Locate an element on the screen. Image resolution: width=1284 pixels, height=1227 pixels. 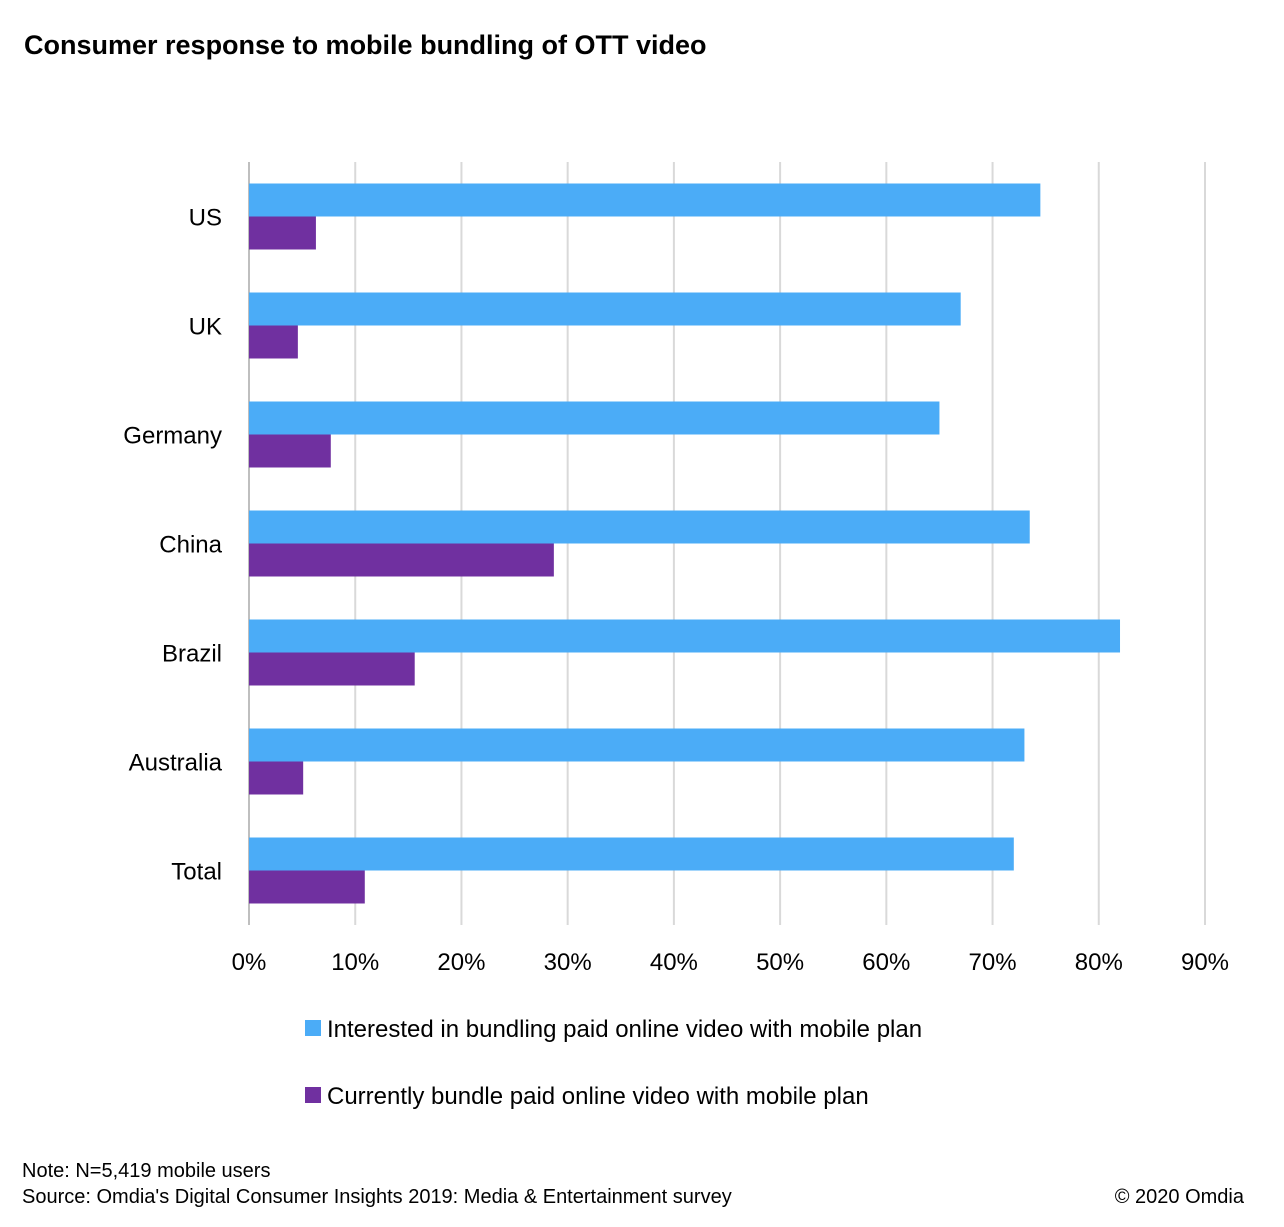
x-tick-label: 50% is located at coordinates (780, 962).